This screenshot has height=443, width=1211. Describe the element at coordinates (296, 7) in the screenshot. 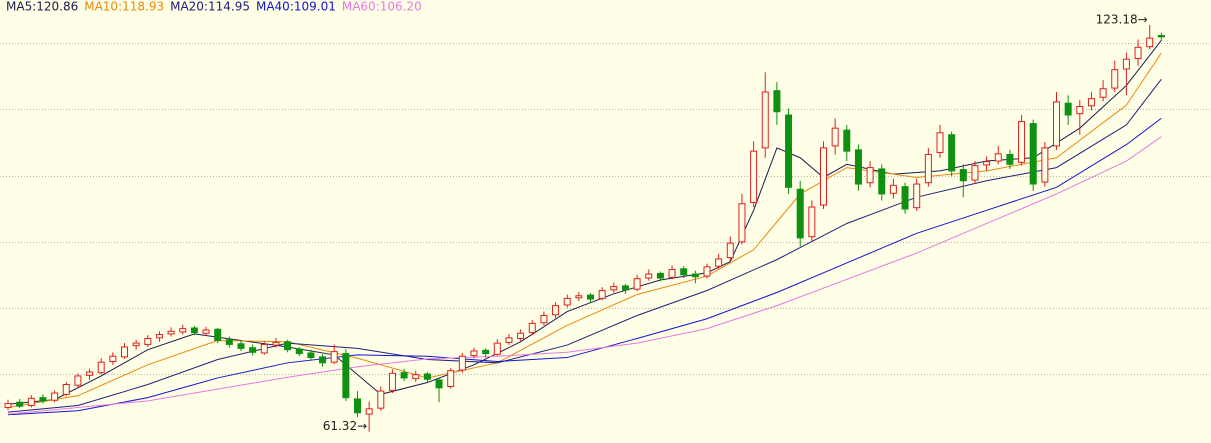

I see `legend-entry: MA40:109.01` at that location.